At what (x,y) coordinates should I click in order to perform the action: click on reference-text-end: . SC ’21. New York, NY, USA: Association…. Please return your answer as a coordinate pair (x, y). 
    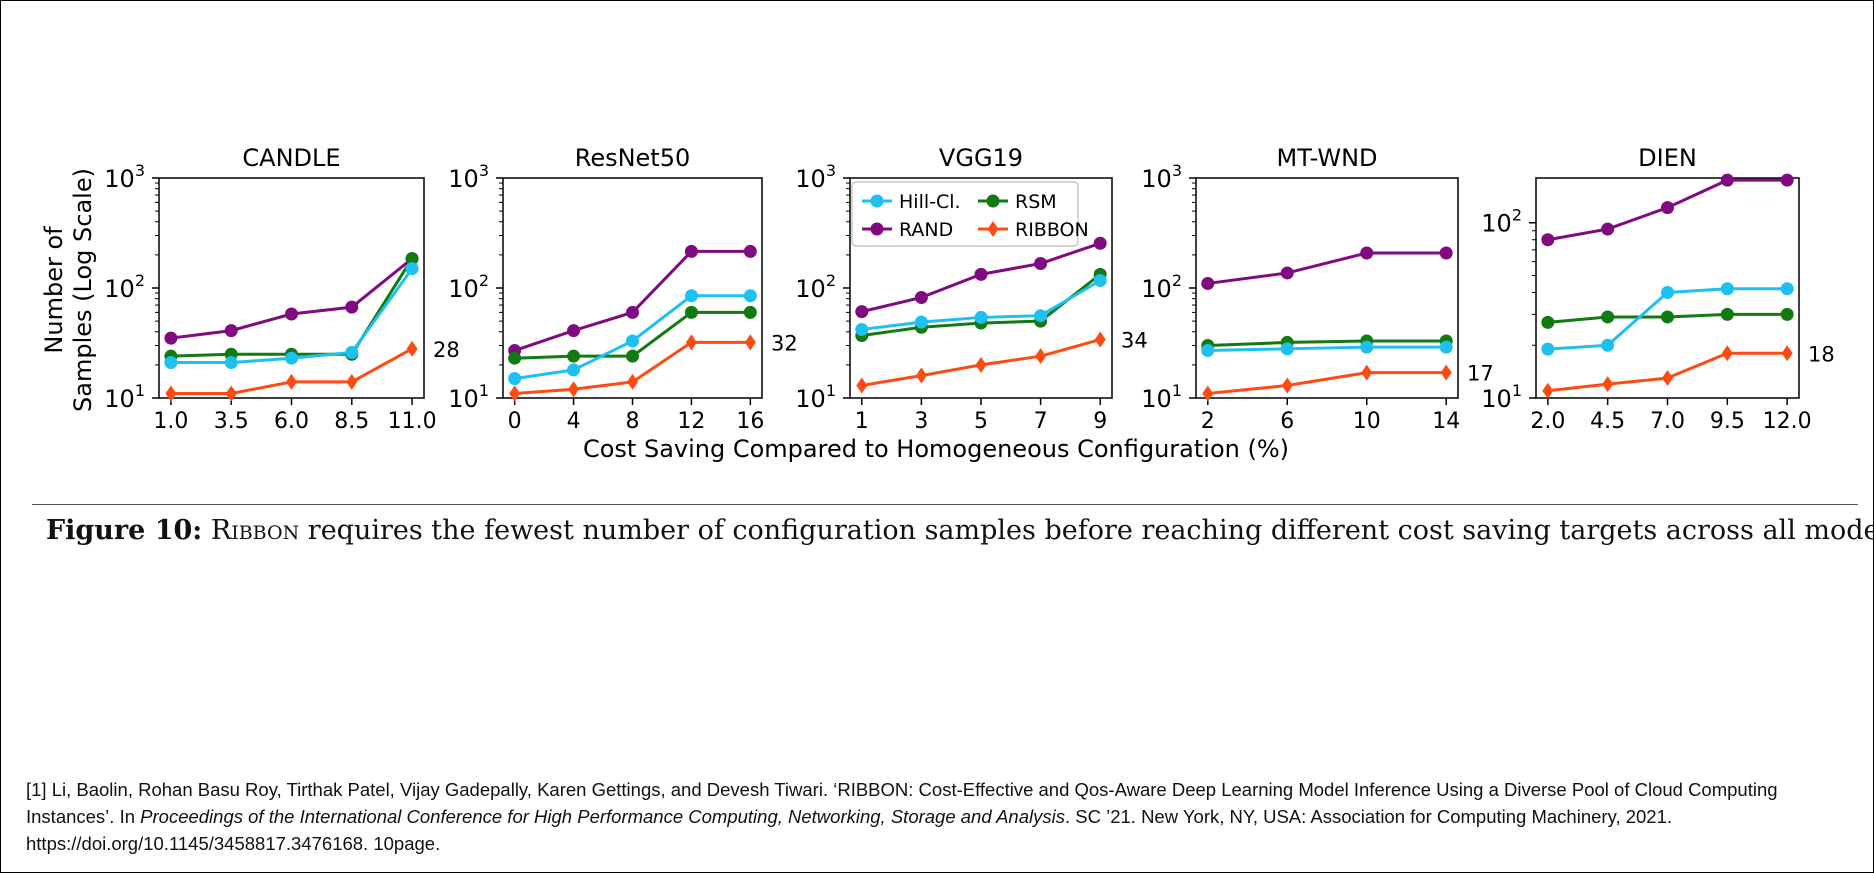
    Looking at the image, I should click on (849, 830).